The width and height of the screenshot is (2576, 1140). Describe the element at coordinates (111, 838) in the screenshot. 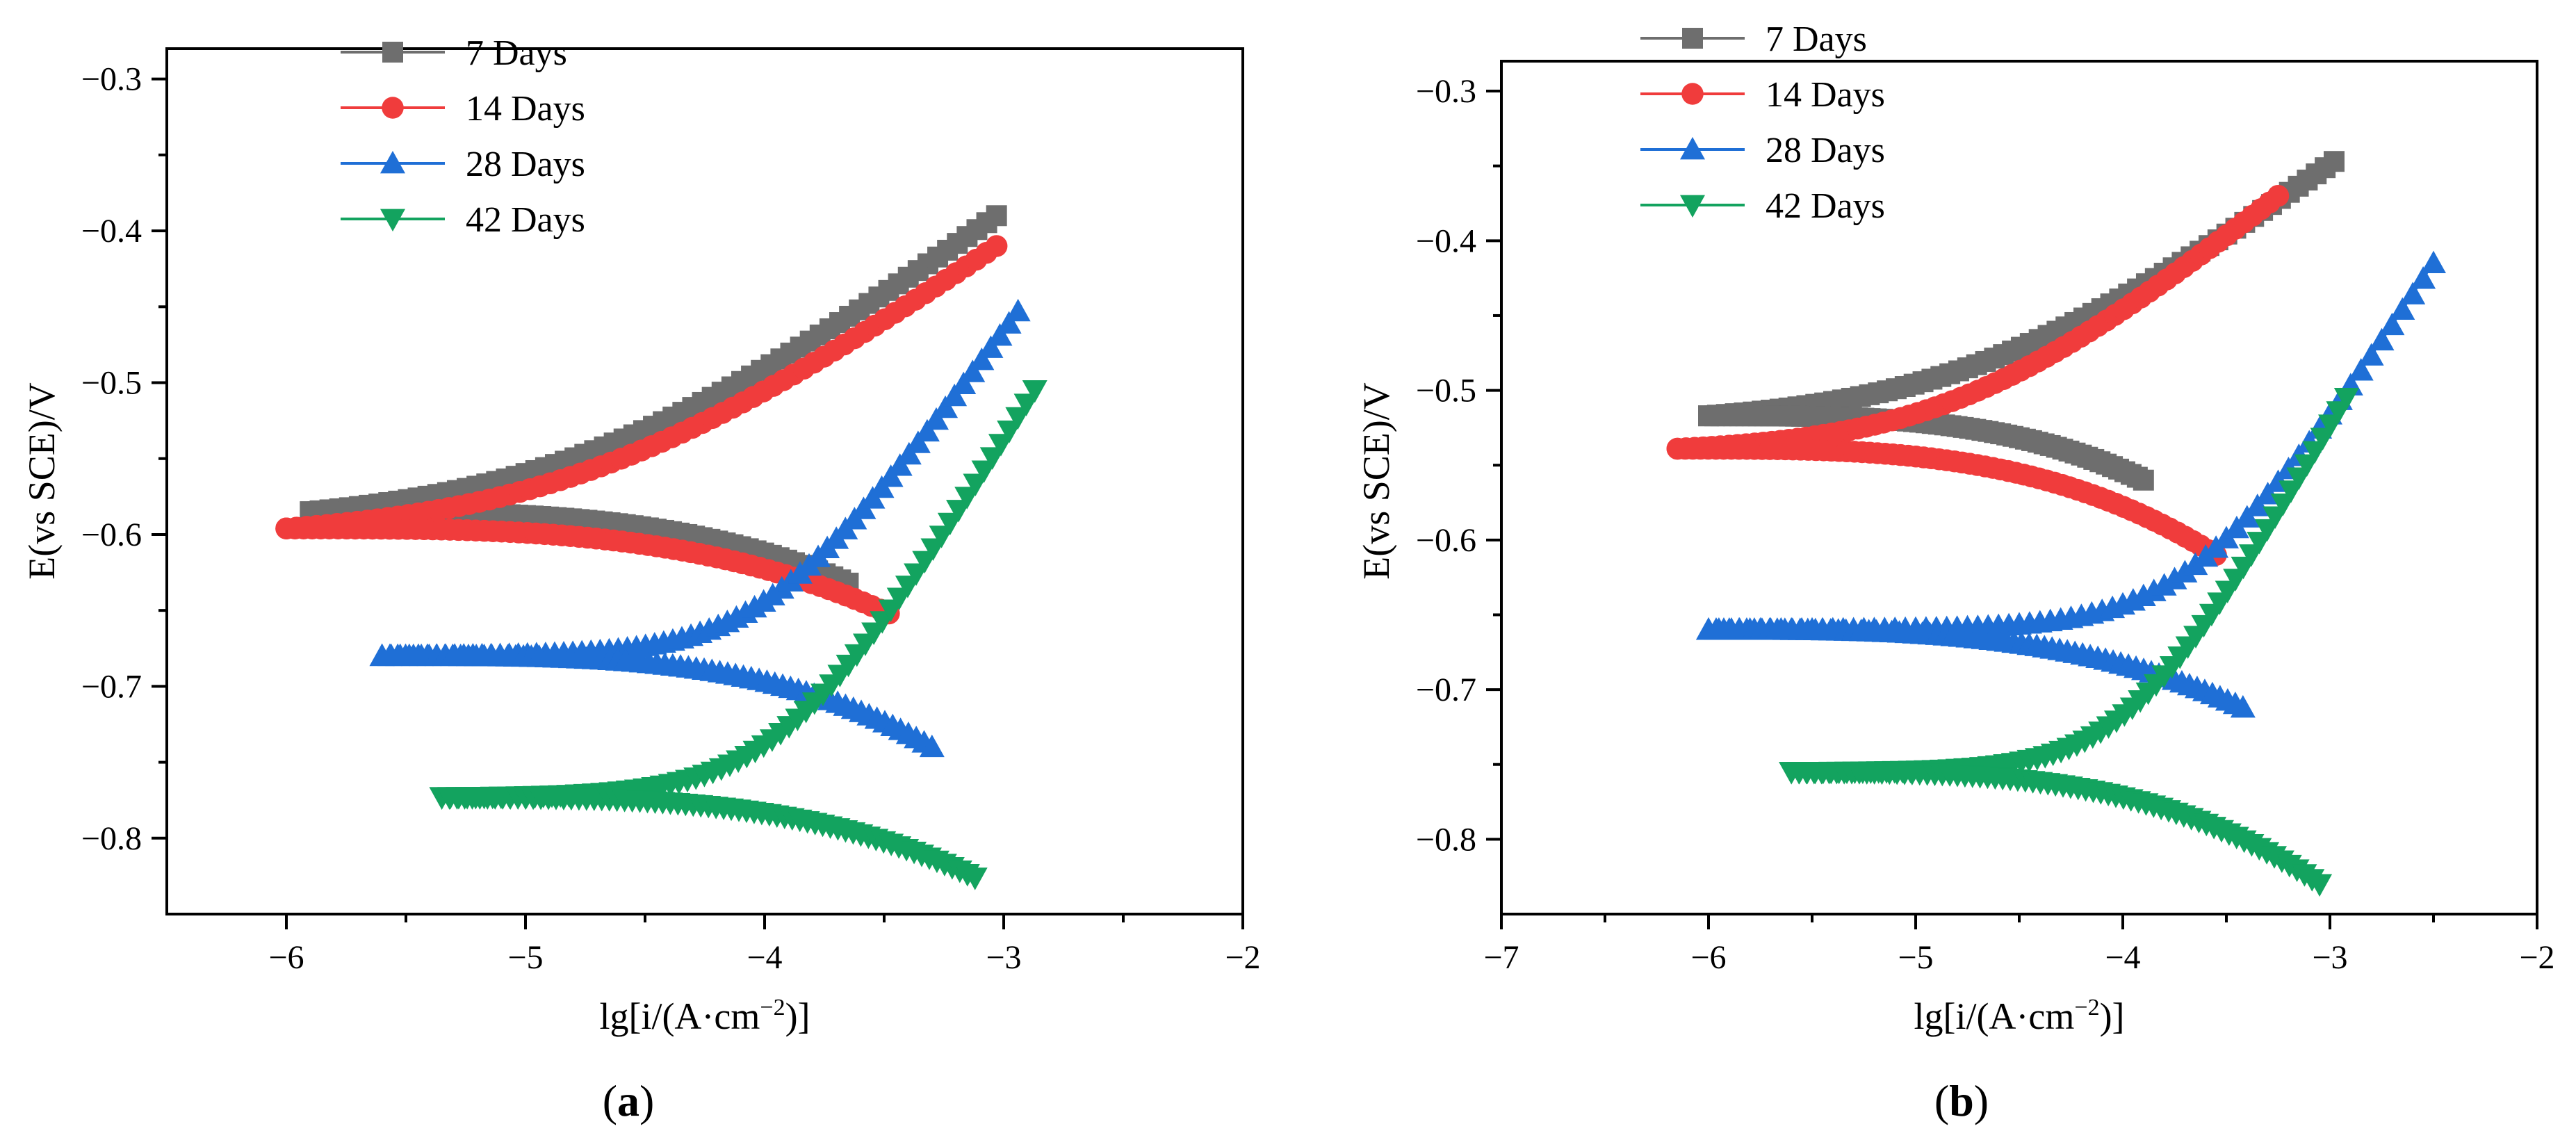

I see `y-tick-label-a-0: −0.8` at that location.